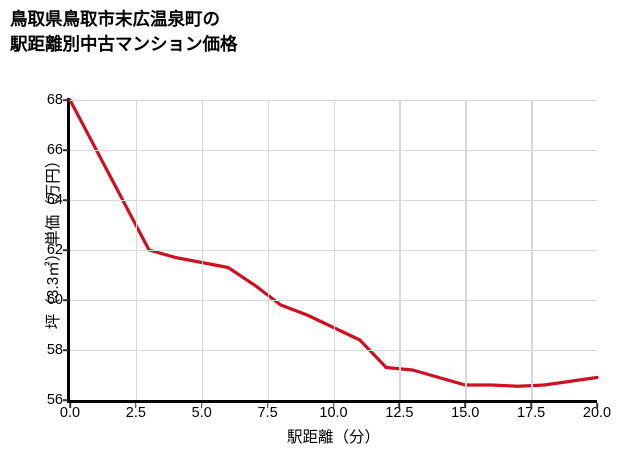 Image resolution: width=621 pixels, height=465 pixels. I want to click on x-axis-tick-label: 17.5, so click(531, 413).